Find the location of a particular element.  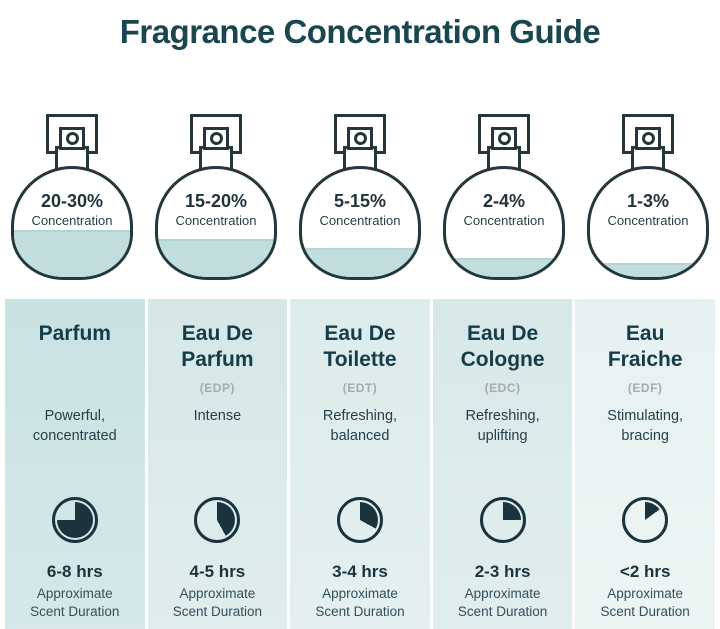

perfume-bottle-eau-fraiche: 1-3% Concentration is located at coordinates (648, 194).